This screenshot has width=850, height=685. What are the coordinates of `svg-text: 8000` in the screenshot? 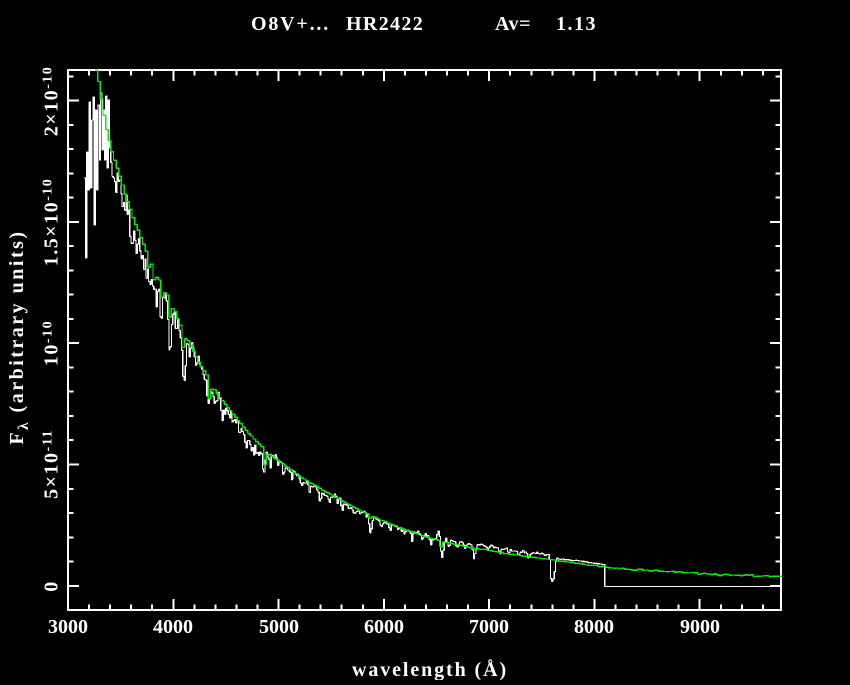 It's located at (594, 627).